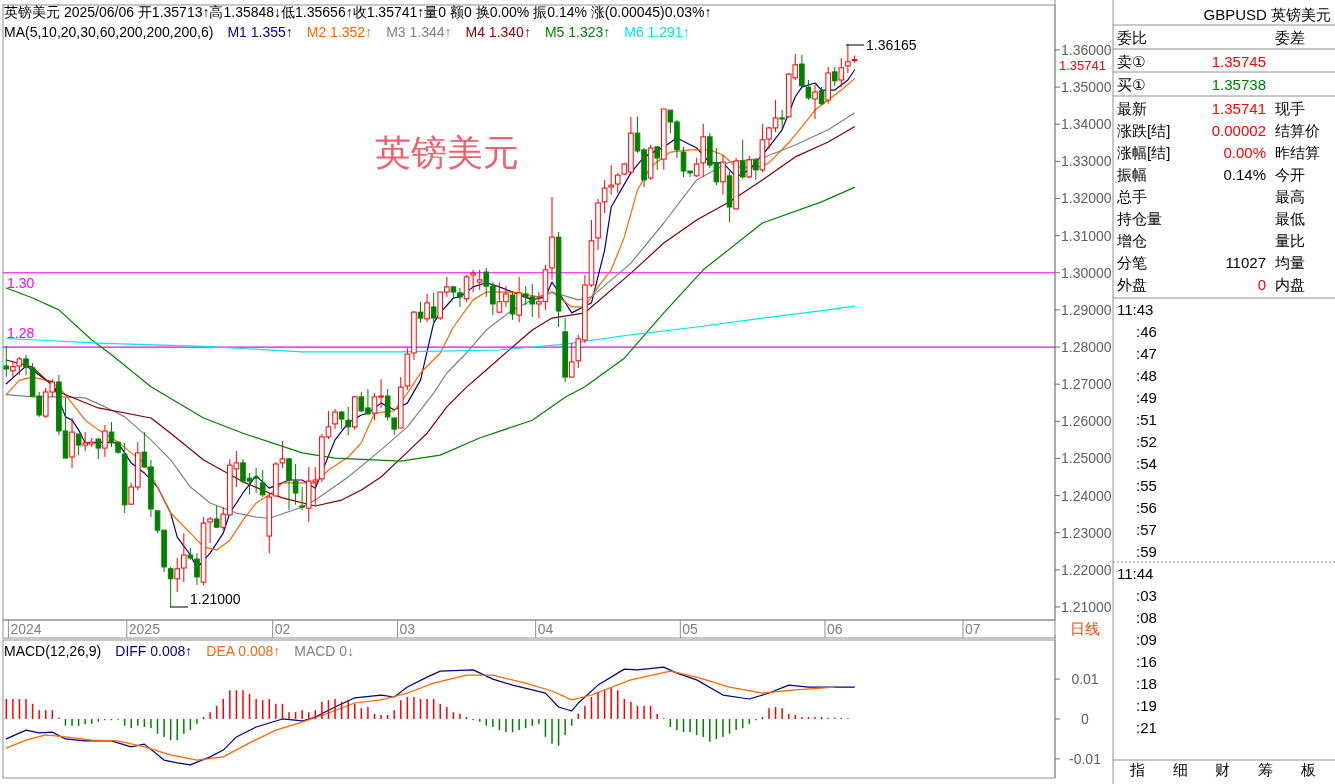 This screenshot has height=784, width=1335. I want to click on text: 外盘, so click(1132, 284).